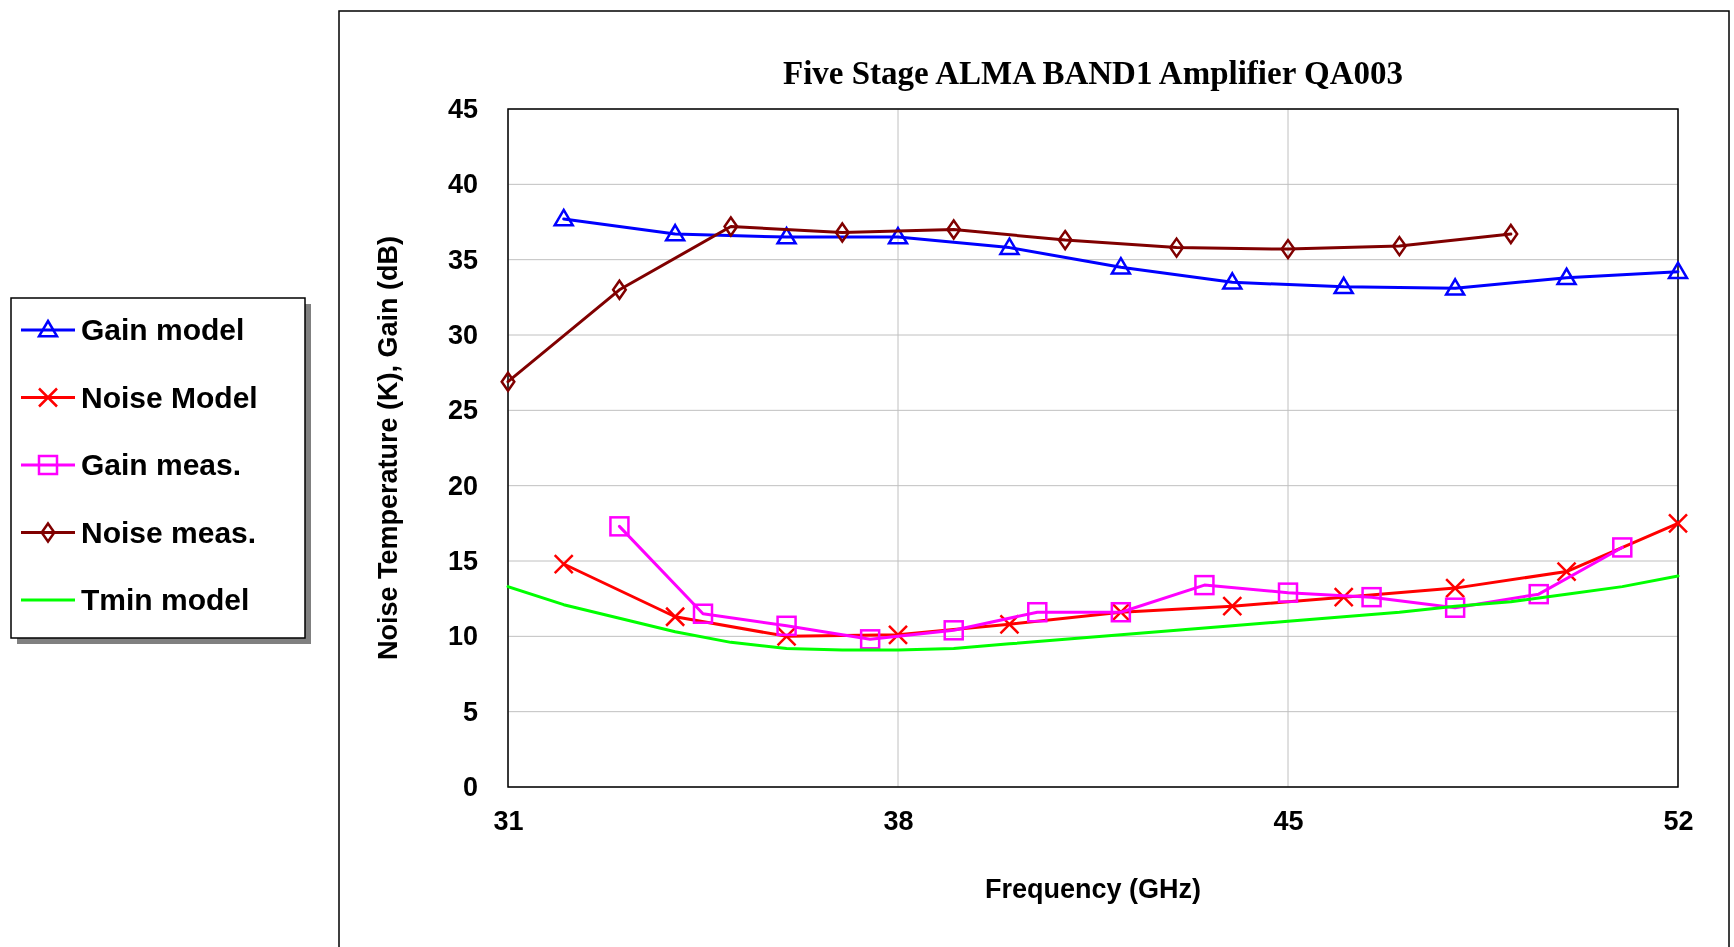 The height and width of the screenshot is (947, 1734). Describe the element at coordinates (1093, 889) in the screenshot. I see `x-axis-title: Frequency (GHz)` at that location.